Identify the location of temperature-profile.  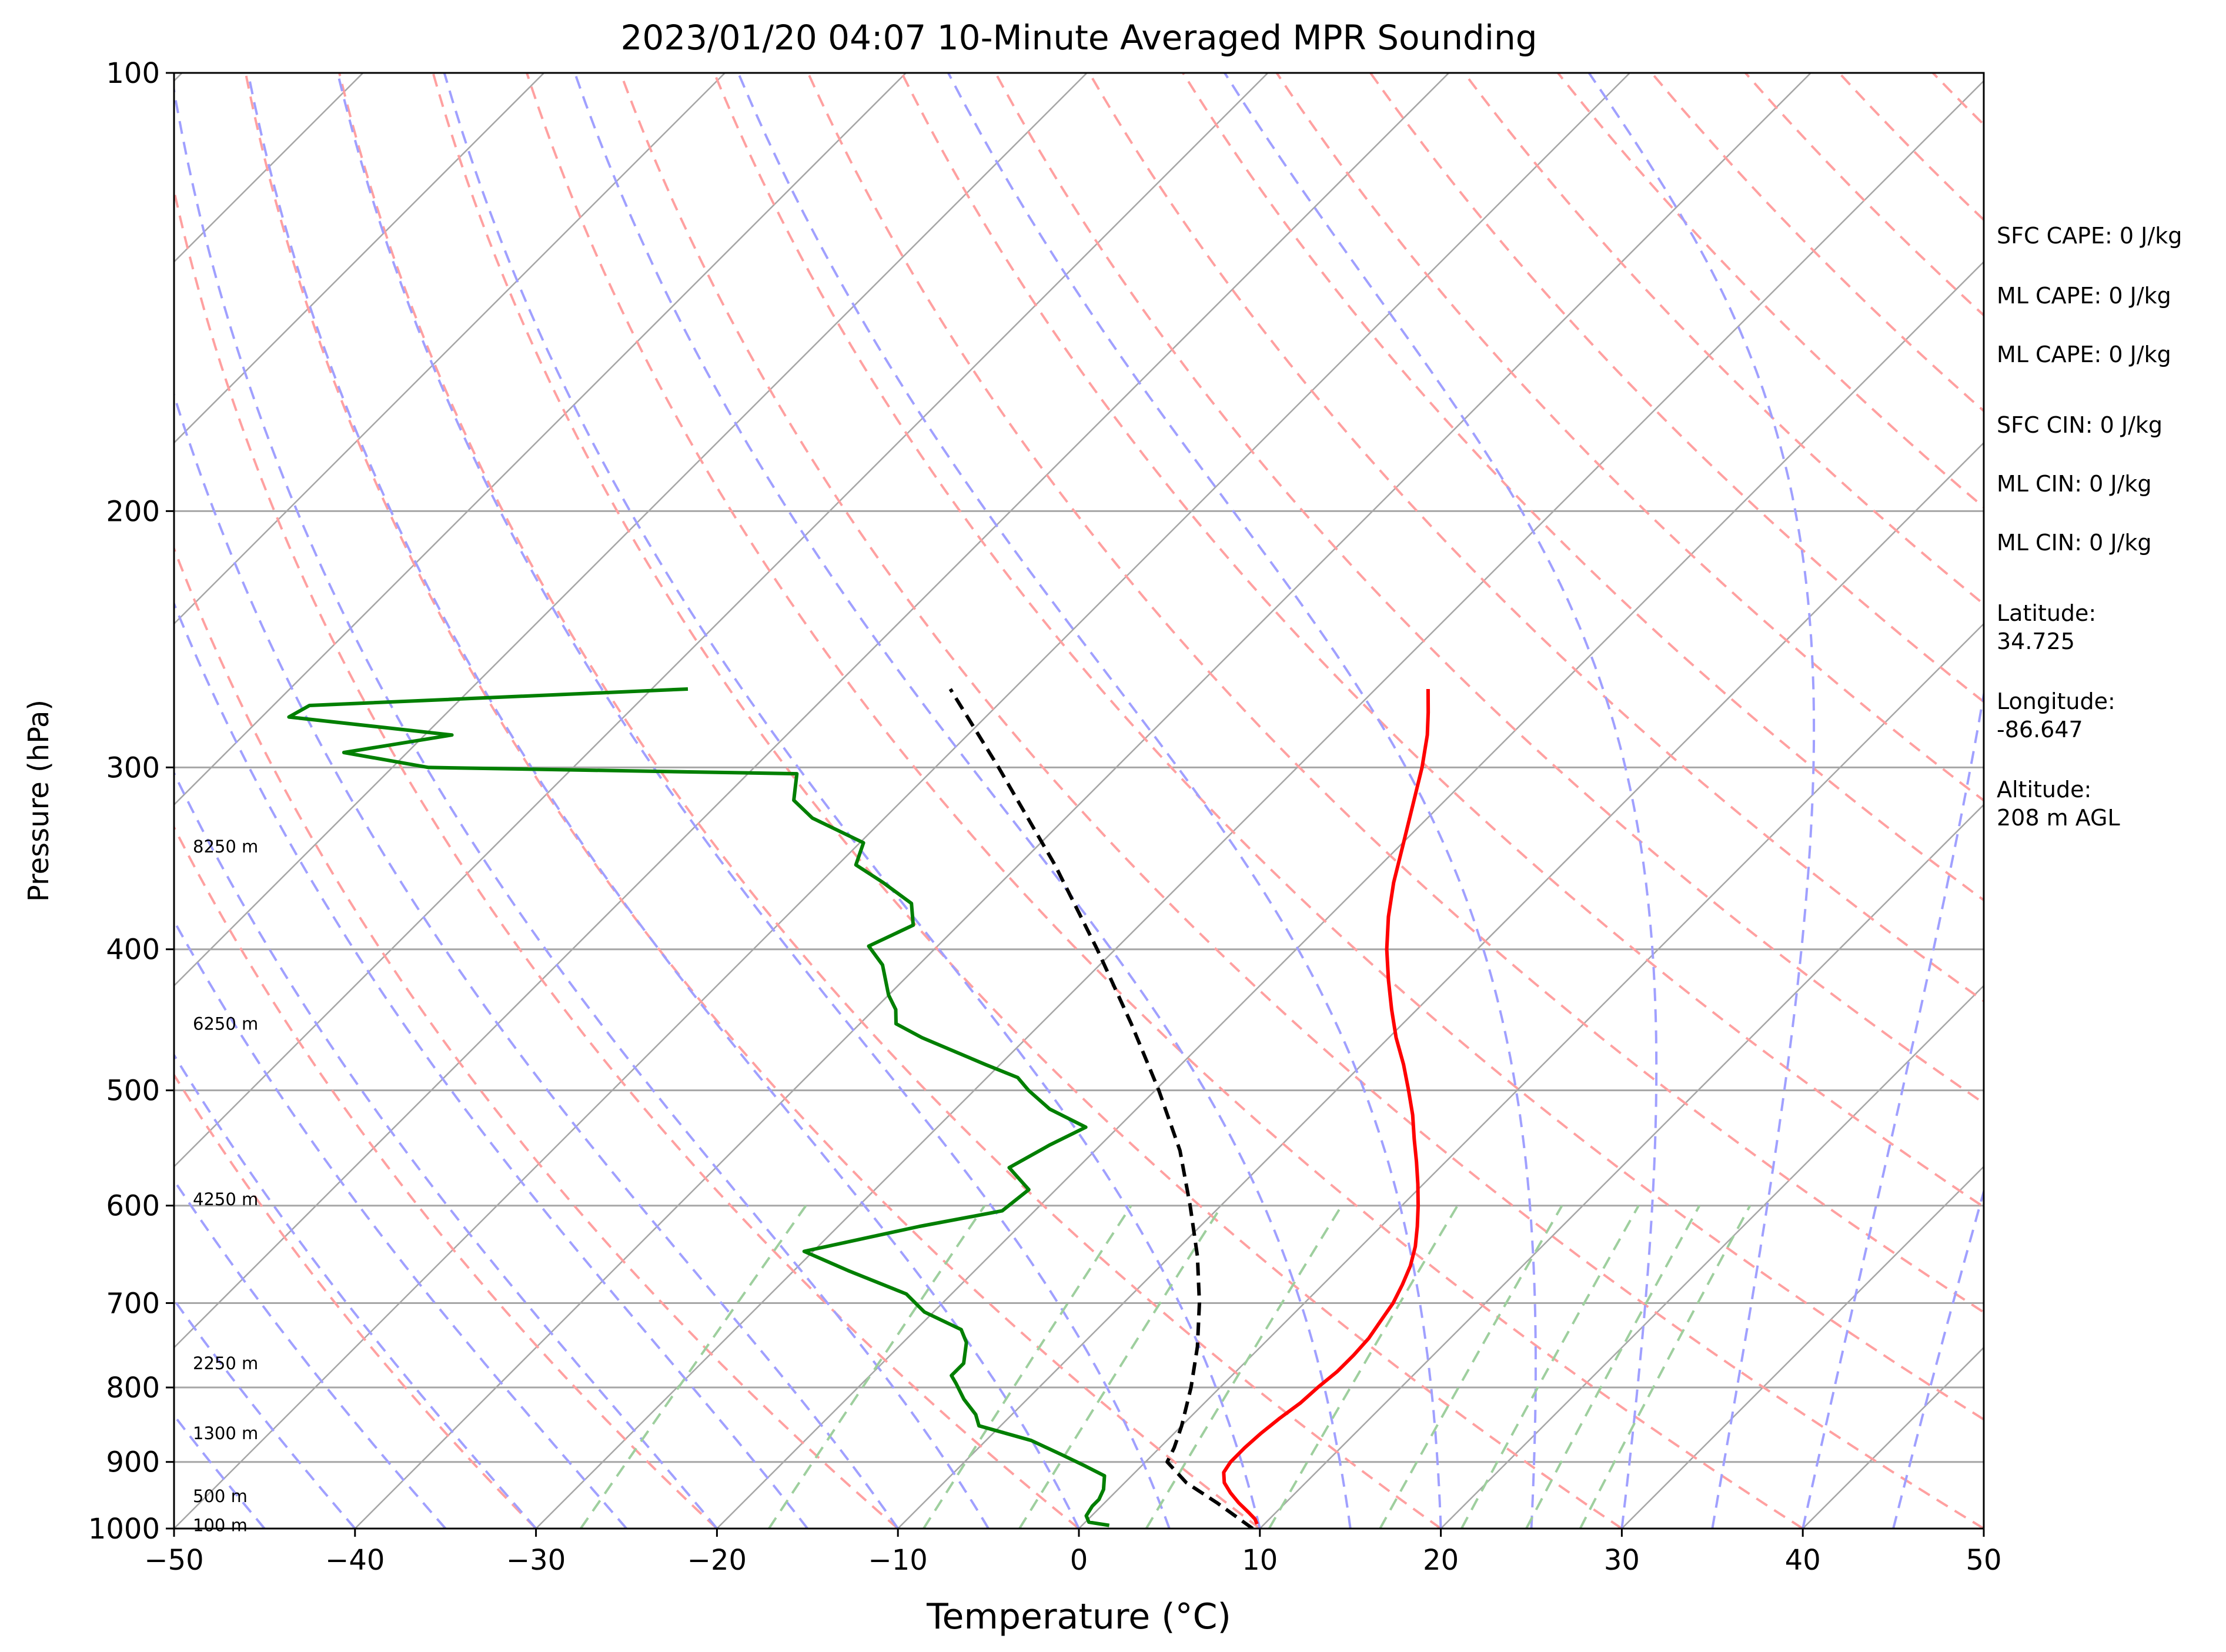
(1326, 1106).